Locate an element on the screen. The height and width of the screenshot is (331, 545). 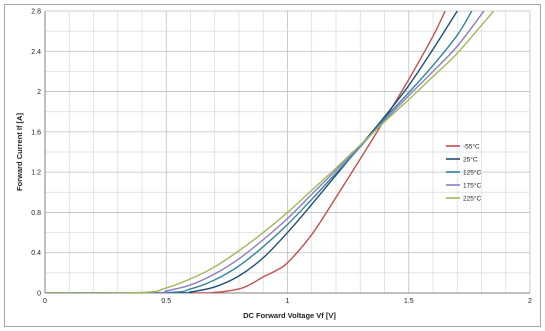
legend-label: 25°C is located at coordinates (470, 159).